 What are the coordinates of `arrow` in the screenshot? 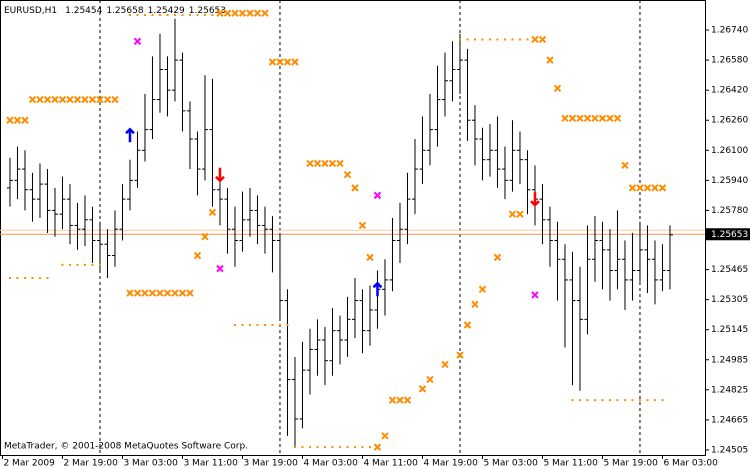 It's located at (220, 175).